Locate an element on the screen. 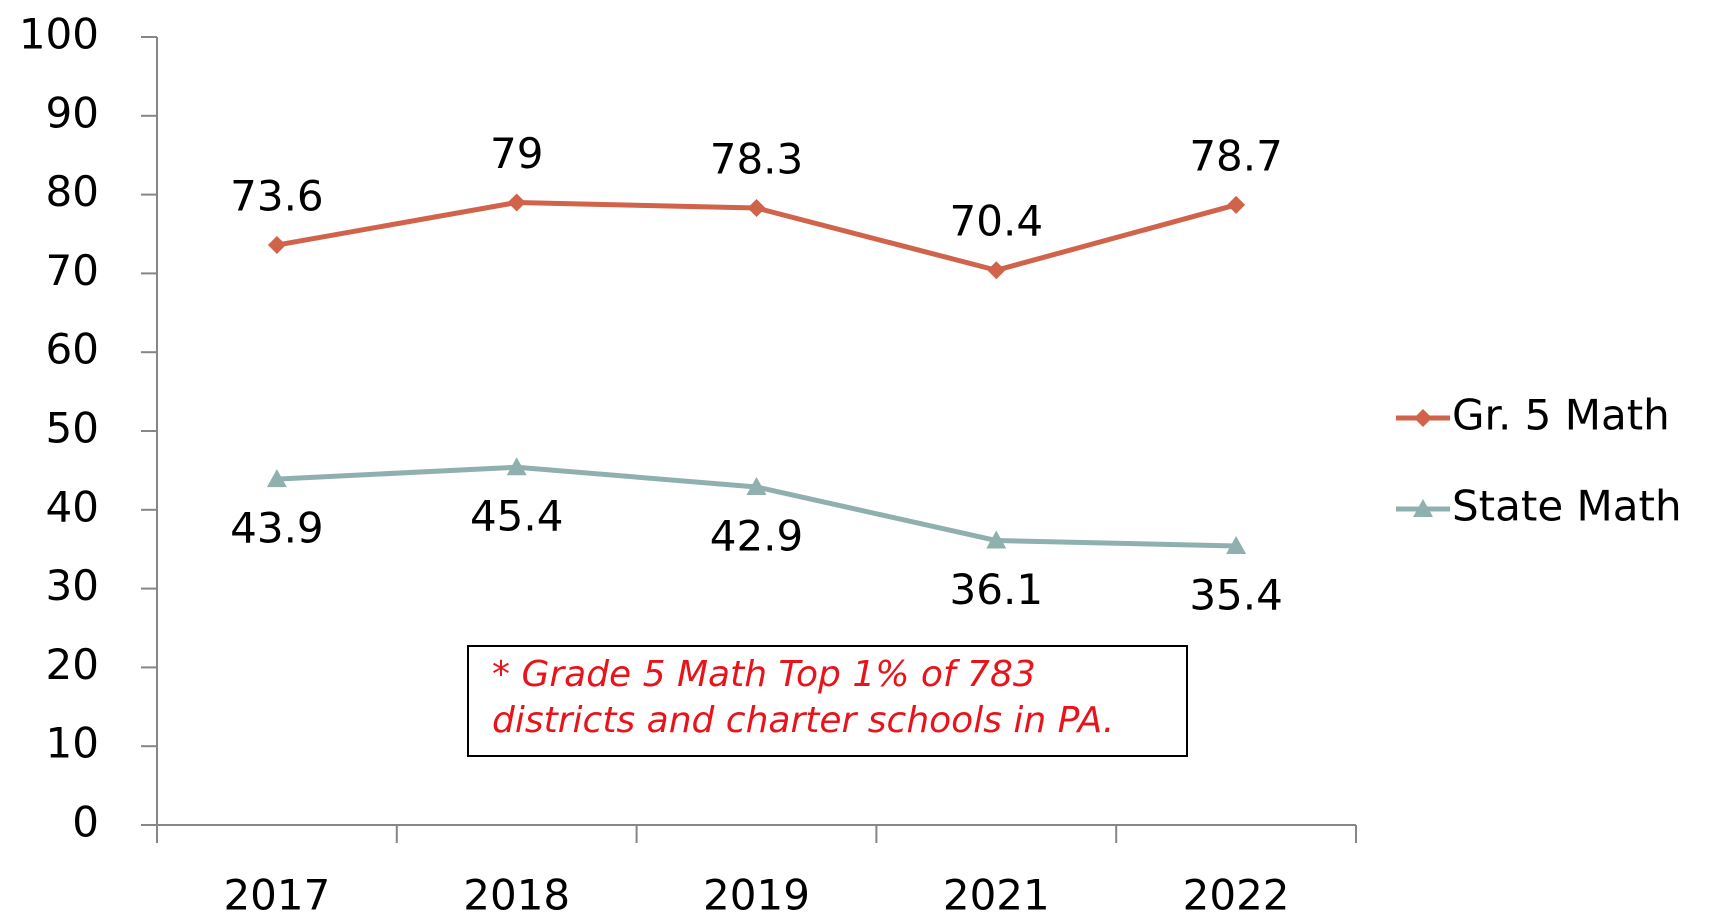  y-tick-label: 0 is located at coordinates (85, 822).